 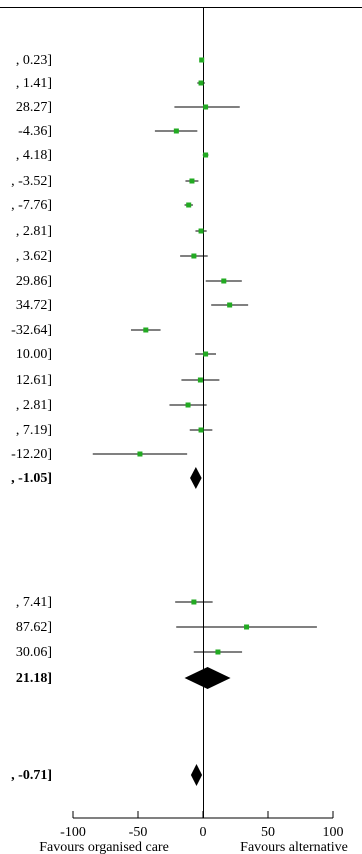 What do you see at coordinates (31, 330) in the screenshot?
I see `ci-label: -32.64]` at bounding box center [31, 330].